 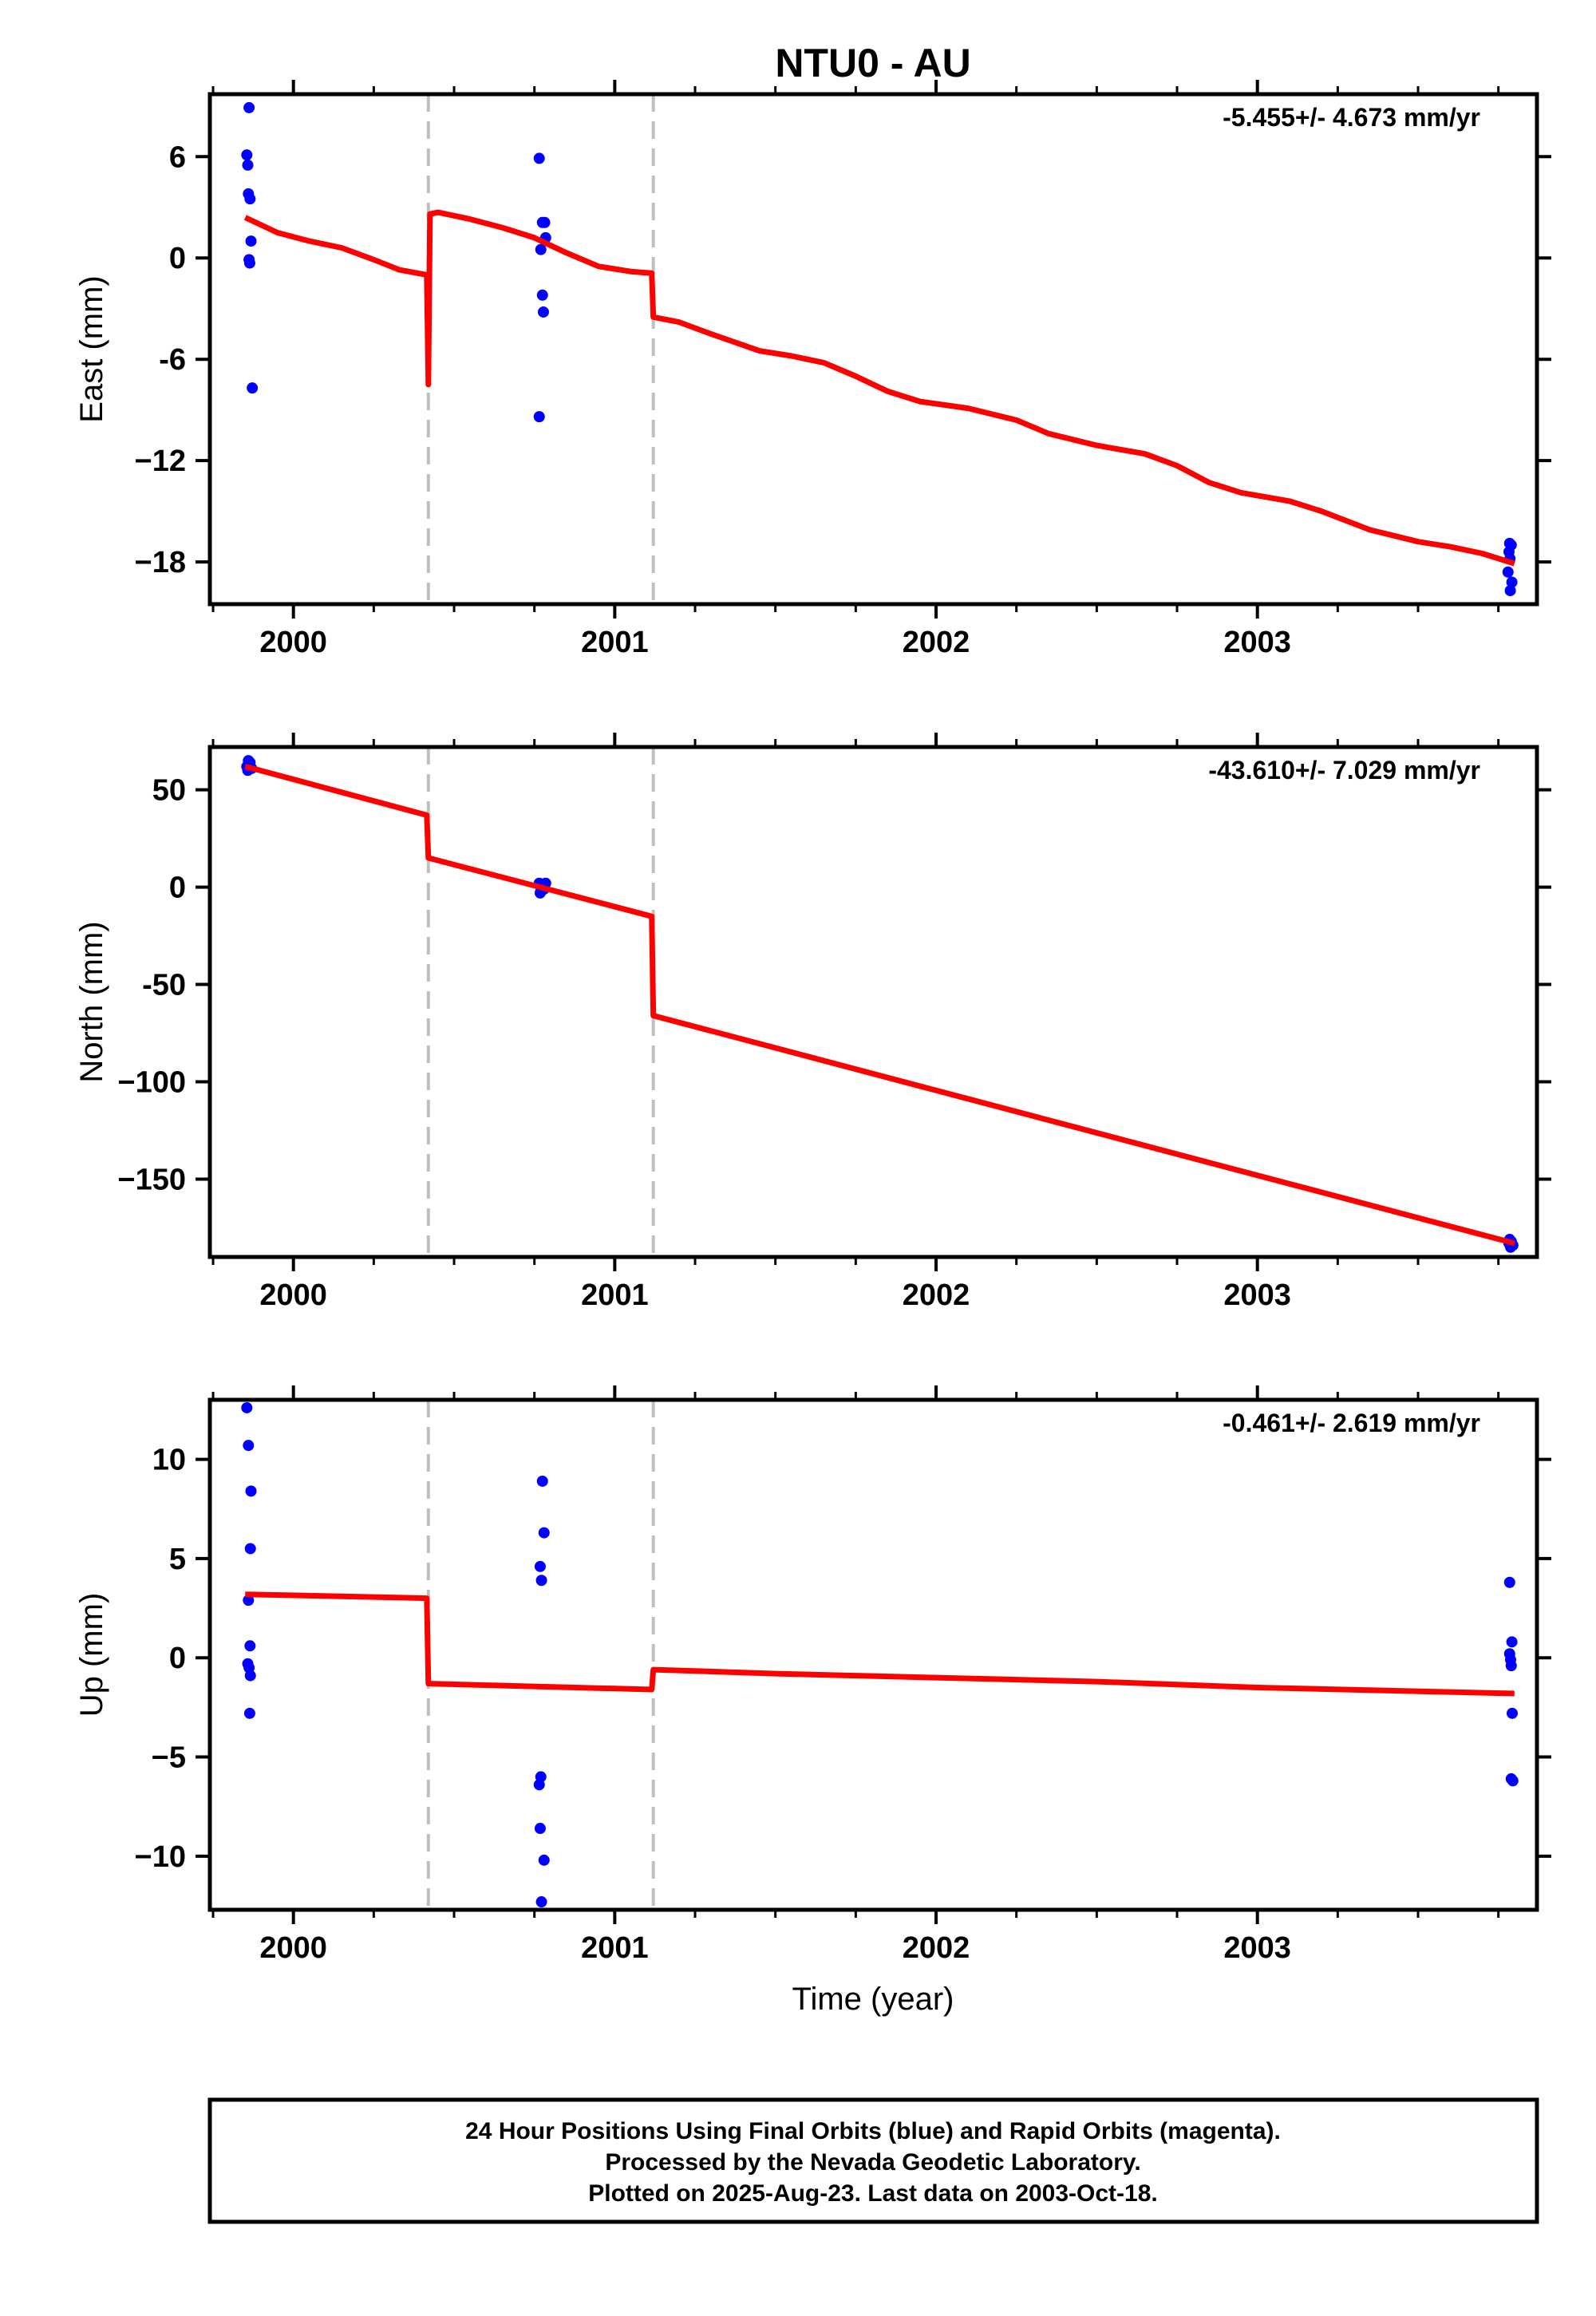 I want to click on y-tick-label: 5, so click(x=177, y=1559).